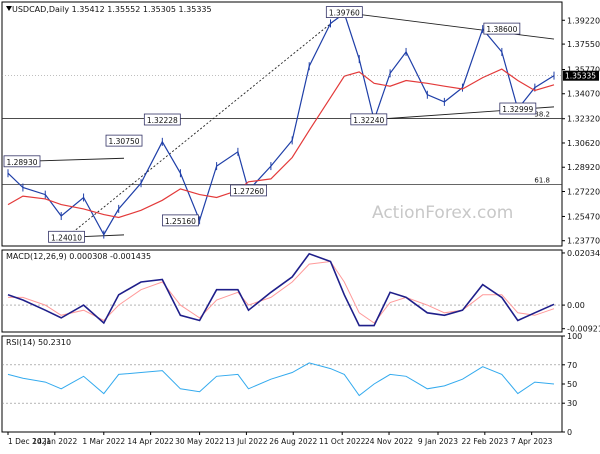 The height and width of the screenshot is (454, 600). Describe the element at coordinates (583, 44) in the screenshot. I see `price-tick-label: 1.37550` at that location.